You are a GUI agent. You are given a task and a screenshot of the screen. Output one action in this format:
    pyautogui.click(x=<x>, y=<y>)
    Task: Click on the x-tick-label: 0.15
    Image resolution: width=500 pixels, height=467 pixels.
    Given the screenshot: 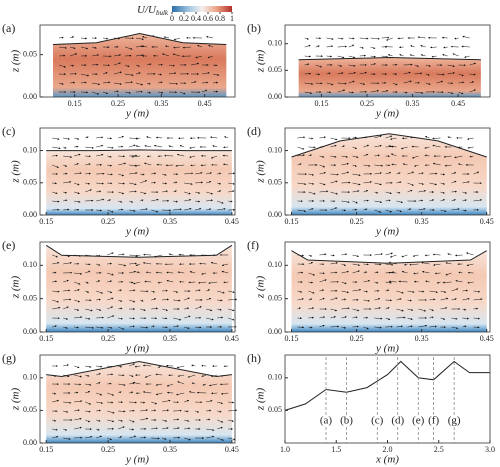 What is the action you would take?
    pyautogui.click(x=46, y=449)
    